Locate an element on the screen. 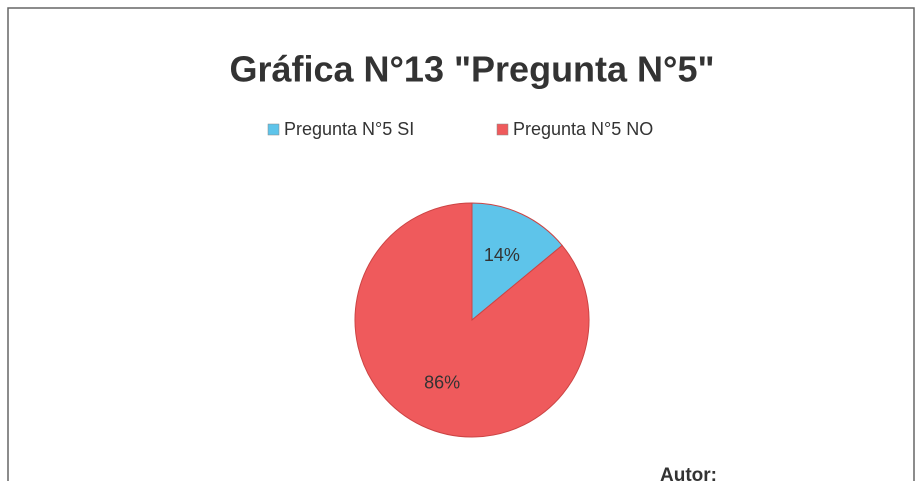  data-label: 14% is located at coordinates (502, 255).